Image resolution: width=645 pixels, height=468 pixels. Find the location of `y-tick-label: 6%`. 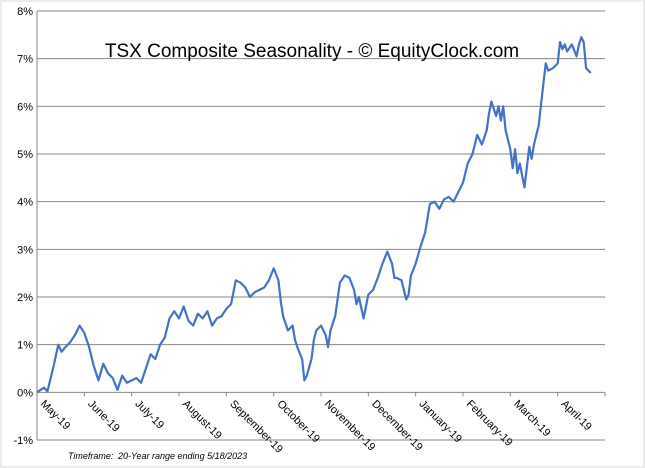

y-tick-label: 6% is located at coordinates (25, 107).